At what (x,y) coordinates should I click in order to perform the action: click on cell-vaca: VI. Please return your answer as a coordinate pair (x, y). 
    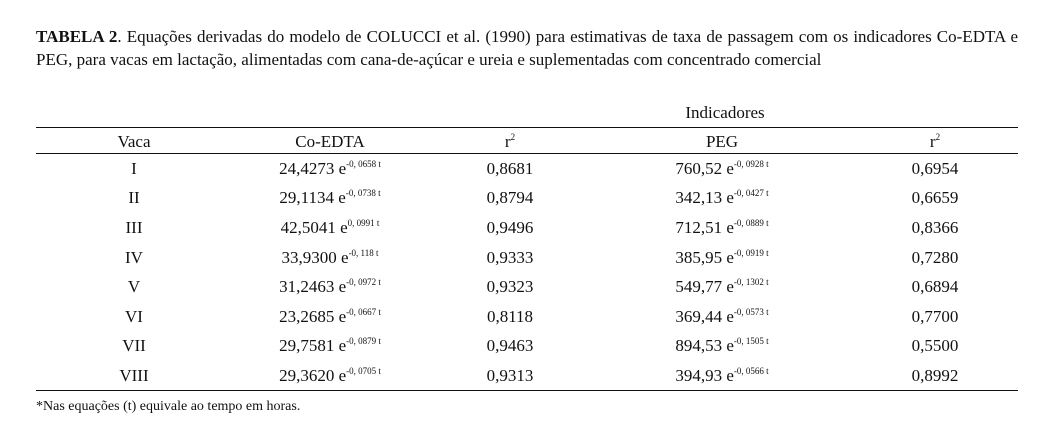
    Looking at the image, I should click on (134, 316).